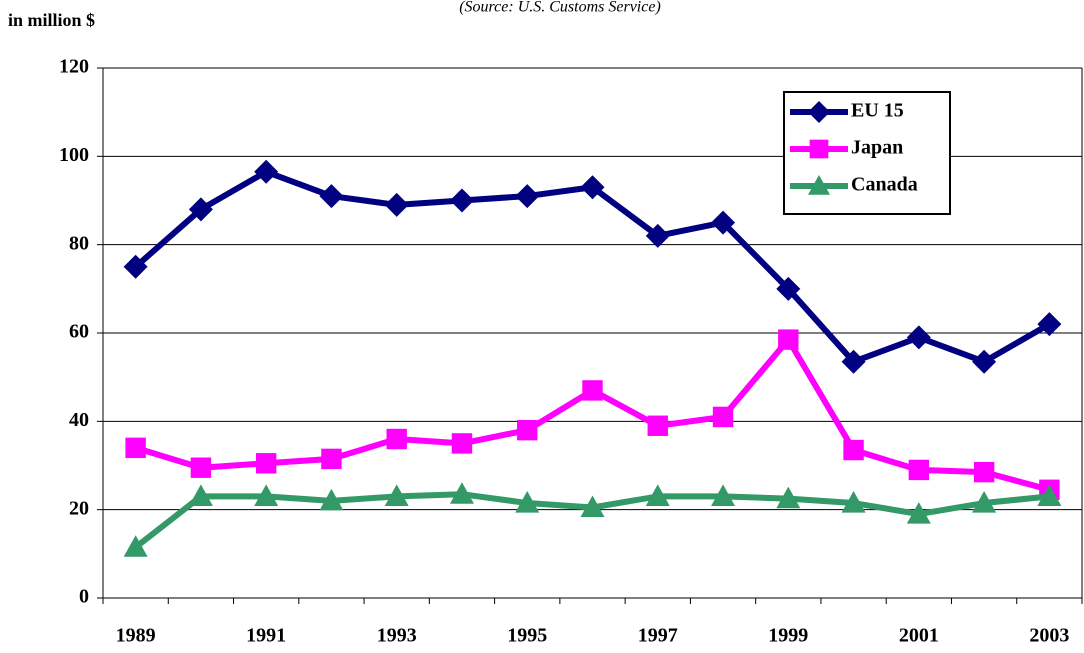 The height and width of the screenshot is (653, 1084). I want to click on y-tick-label: 80, so click(79, 243).